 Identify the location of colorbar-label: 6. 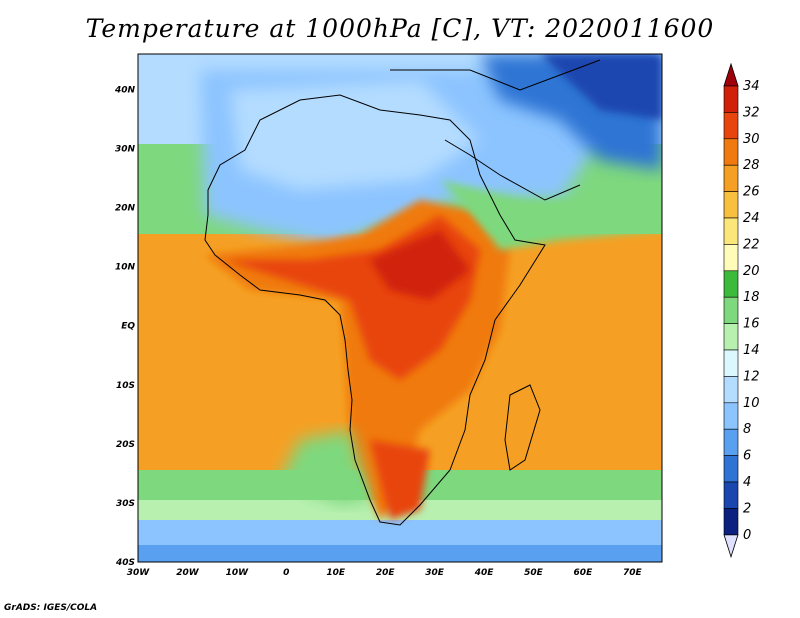
(747, 456).